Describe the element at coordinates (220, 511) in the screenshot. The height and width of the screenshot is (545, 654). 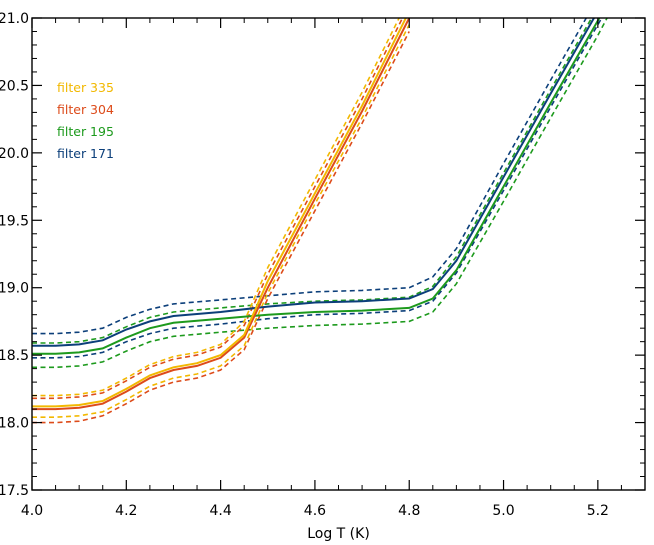
I see `x-tick-label: 4.4` at that location.